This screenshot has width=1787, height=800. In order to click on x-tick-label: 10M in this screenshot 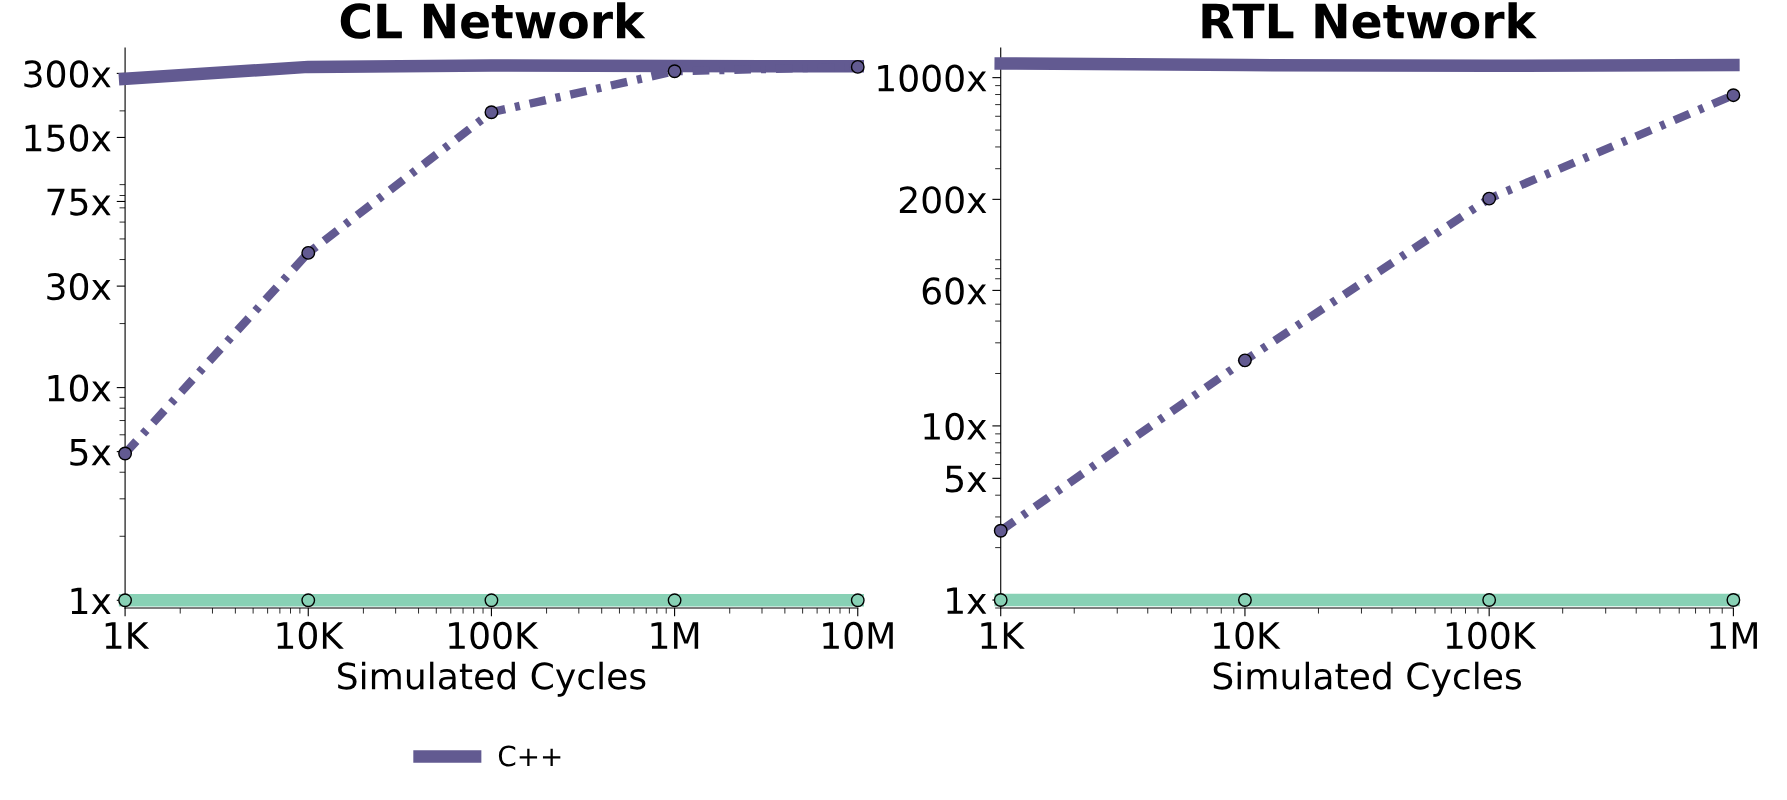, I will do `click(858, 635)`.